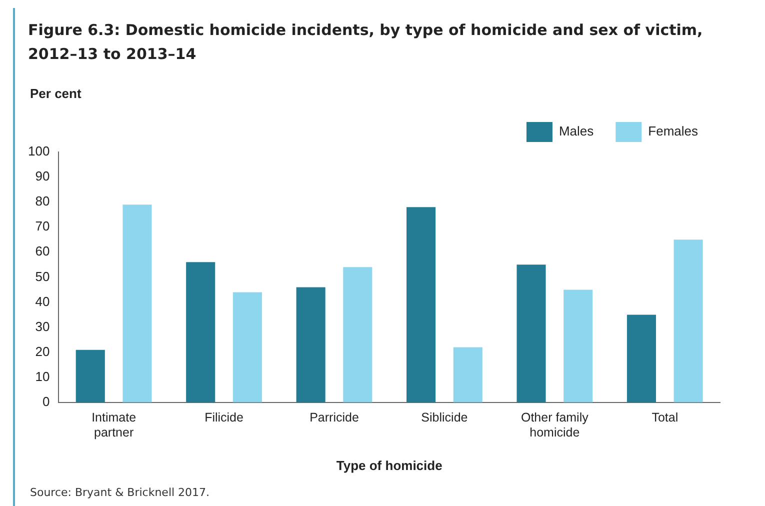  Describe the element at coordinates (42, 176) in the screenshot. I see `y-tick-label: 90` at that location.